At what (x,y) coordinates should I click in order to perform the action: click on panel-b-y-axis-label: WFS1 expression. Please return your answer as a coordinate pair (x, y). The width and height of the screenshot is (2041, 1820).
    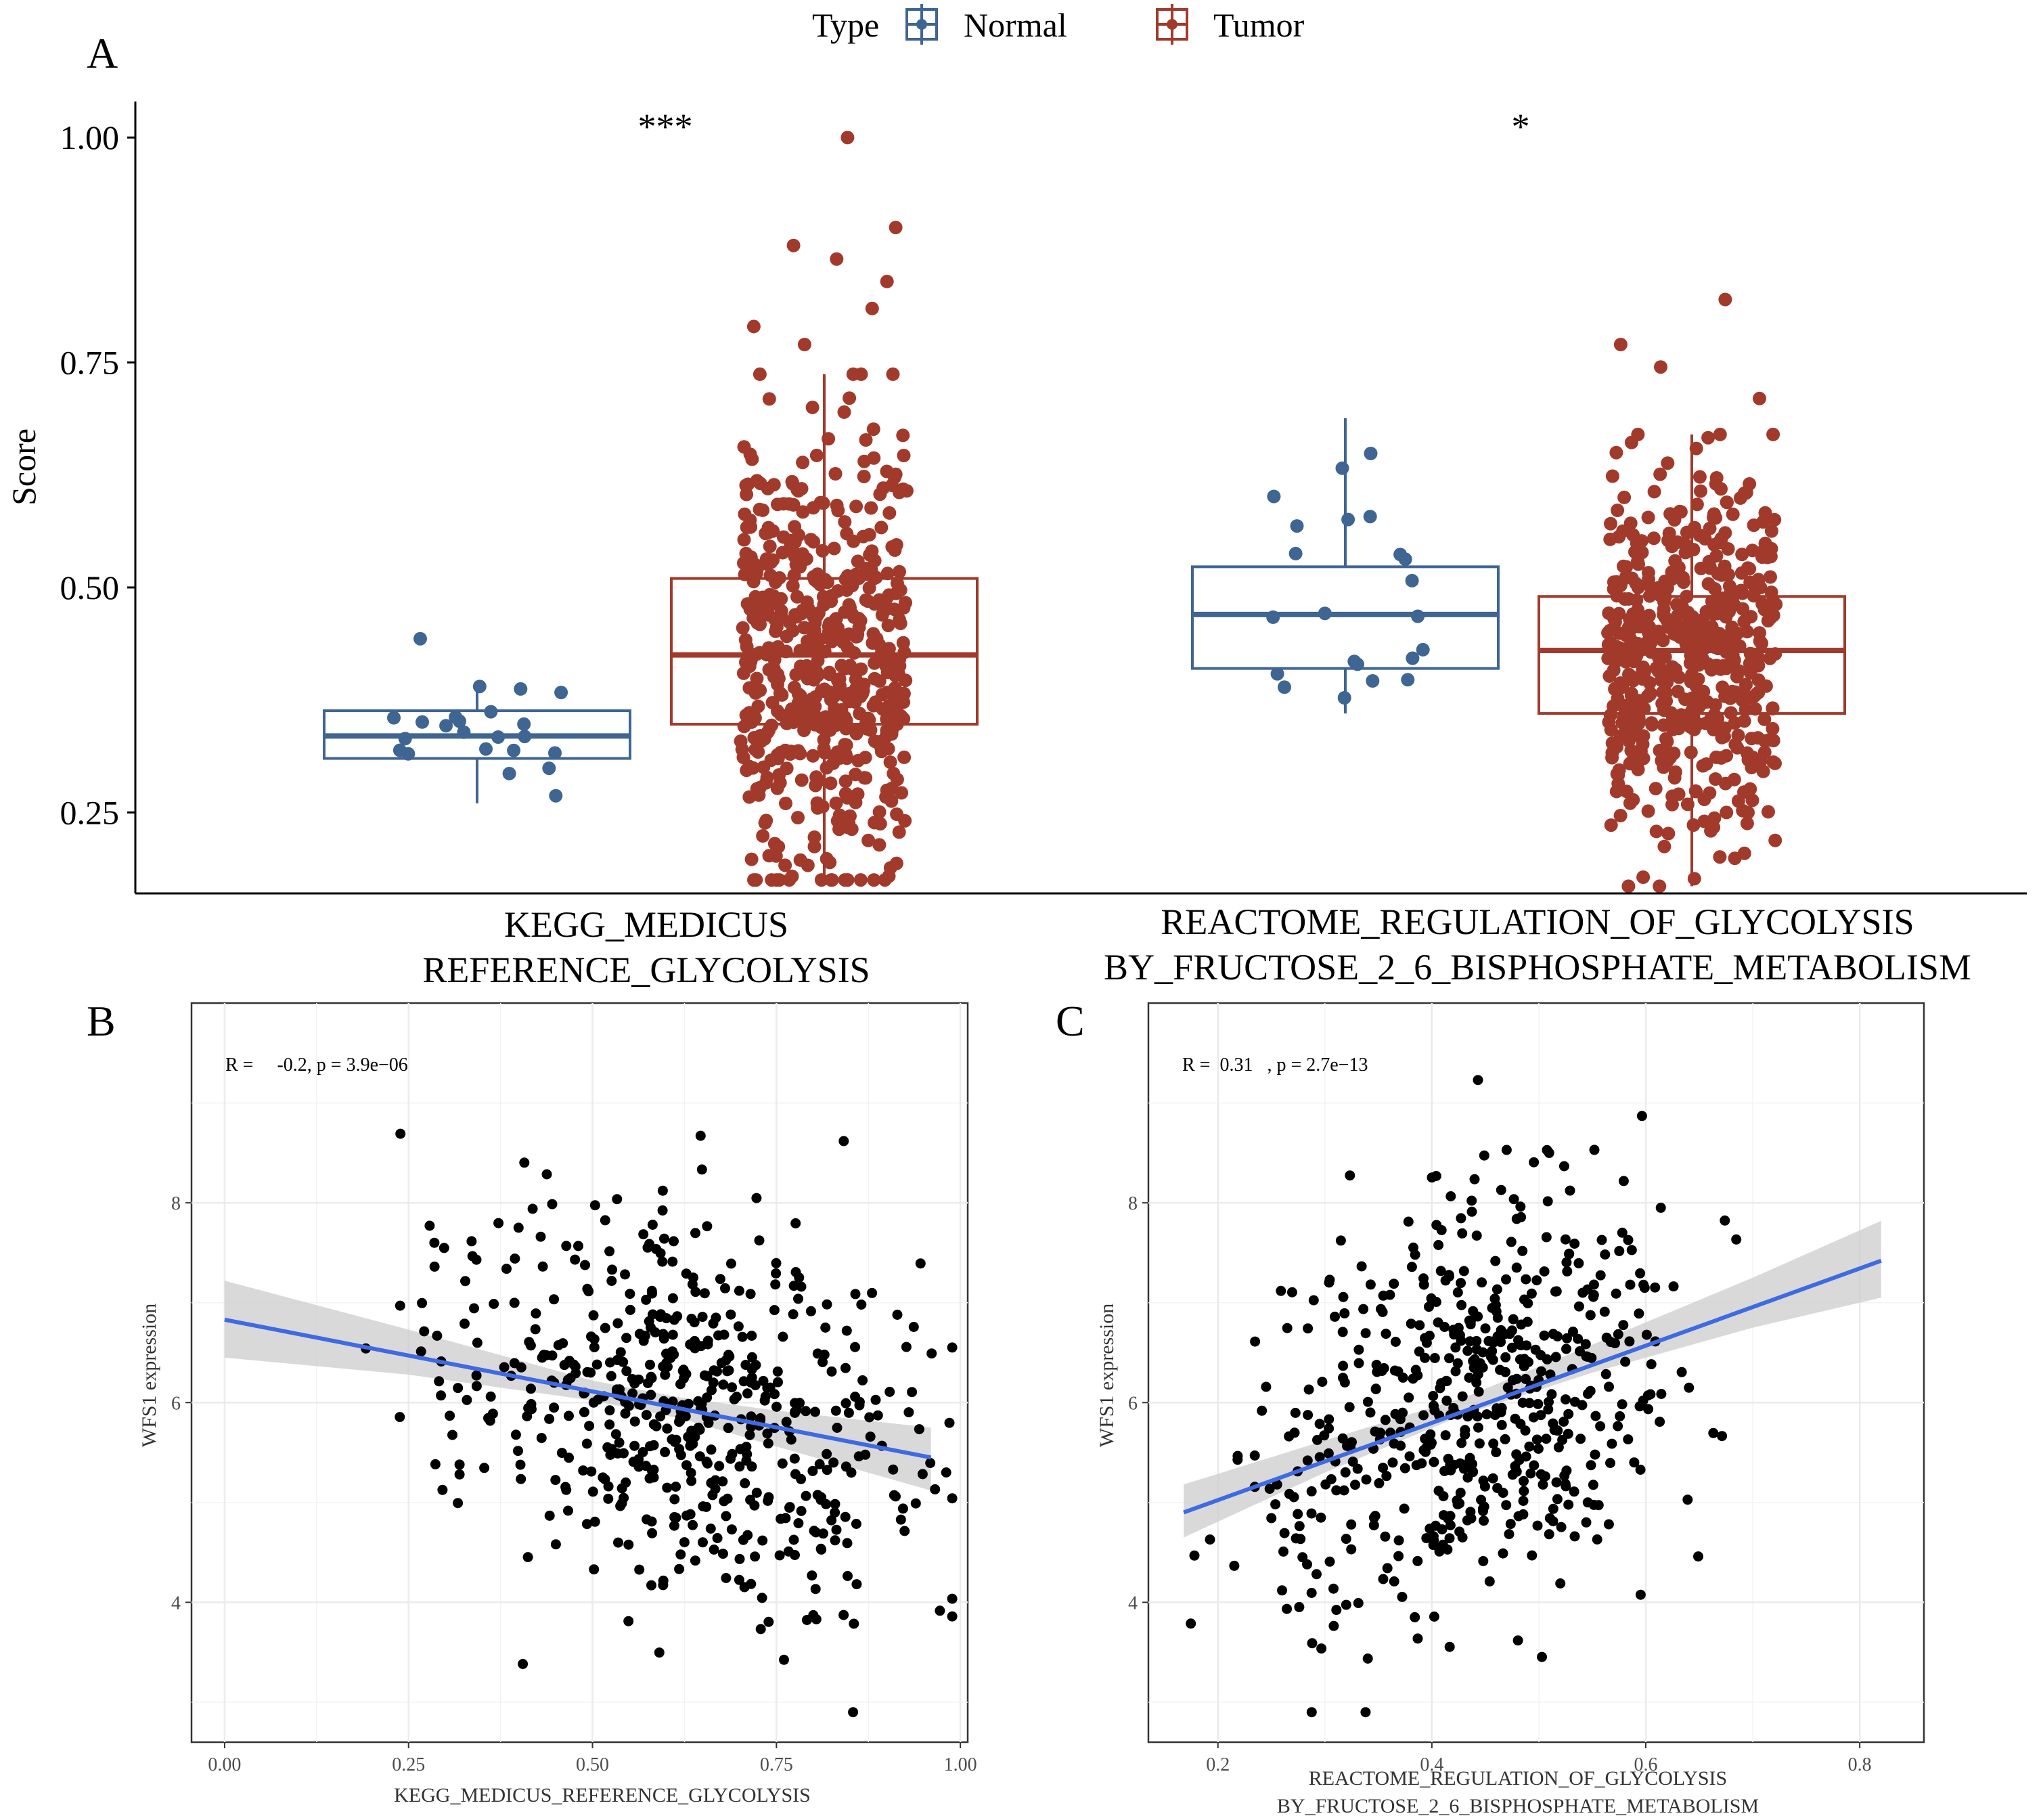
    Looking at the image, I should click on (149, 1376).